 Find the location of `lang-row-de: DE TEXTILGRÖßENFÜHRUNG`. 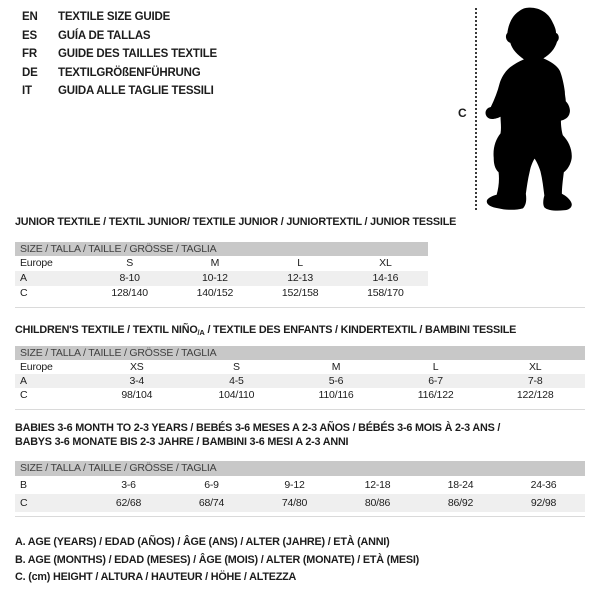

lang-row-de: DE TEXTILGRÖßENFÜHRUNG is located at coordinates (119, 73).